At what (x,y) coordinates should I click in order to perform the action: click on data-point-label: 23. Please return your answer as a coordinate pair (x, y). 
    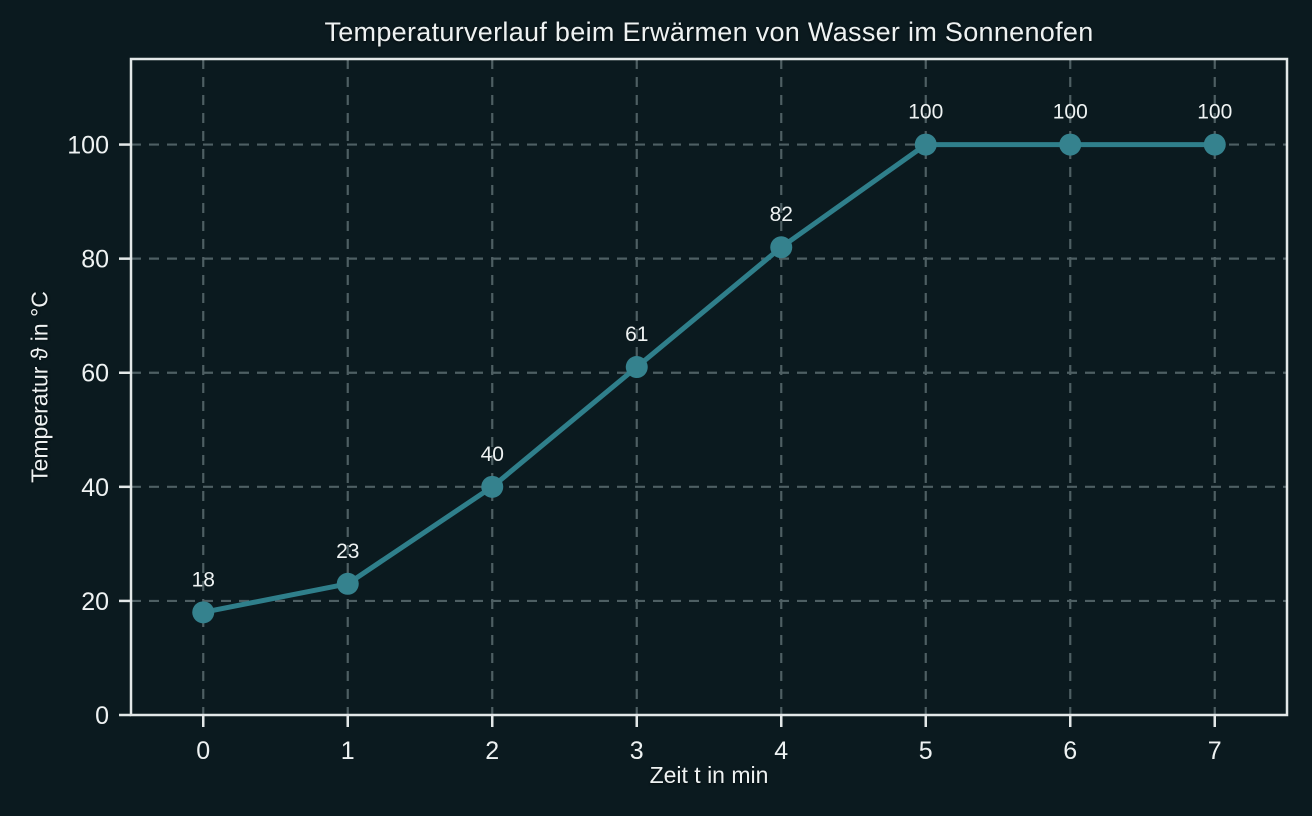
    Looking at the image, I should click on (347, 551).